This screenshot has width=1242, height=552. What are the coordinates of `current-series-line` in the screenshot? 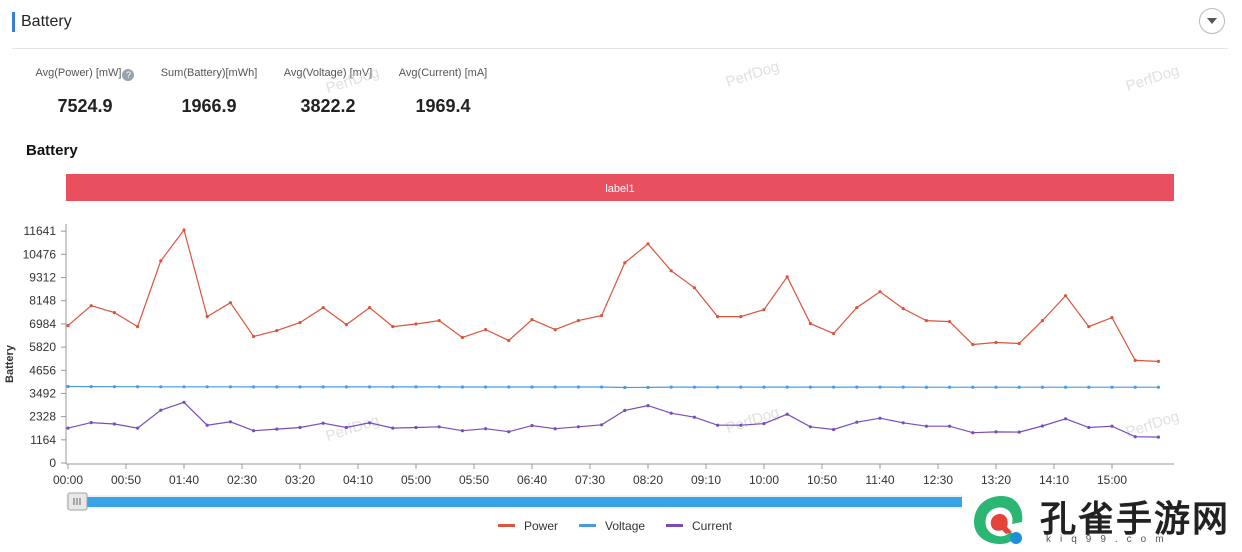 It's located at (613, 419).